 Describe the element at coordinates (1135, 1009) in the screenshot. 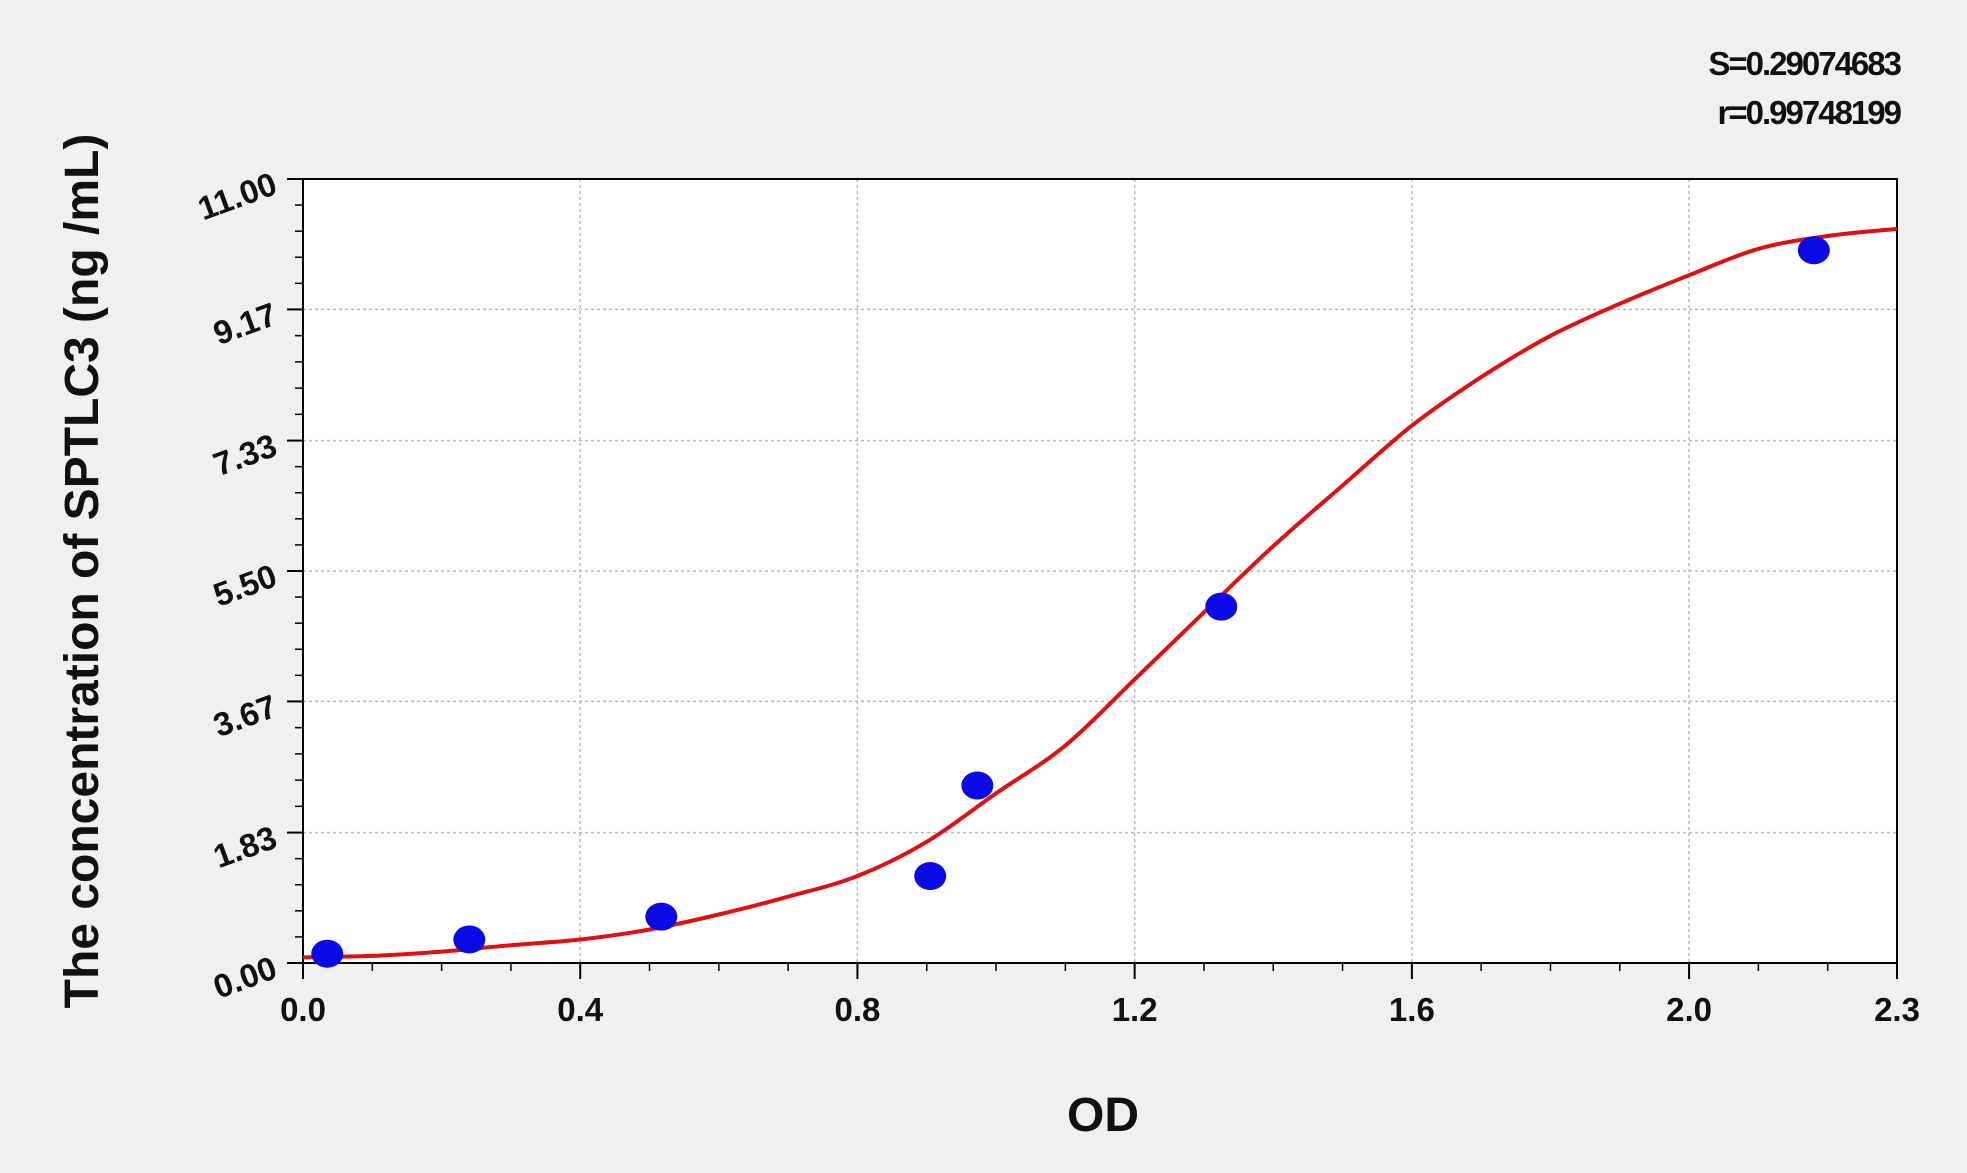

I see `x-tick-label: 1.2` at that location.